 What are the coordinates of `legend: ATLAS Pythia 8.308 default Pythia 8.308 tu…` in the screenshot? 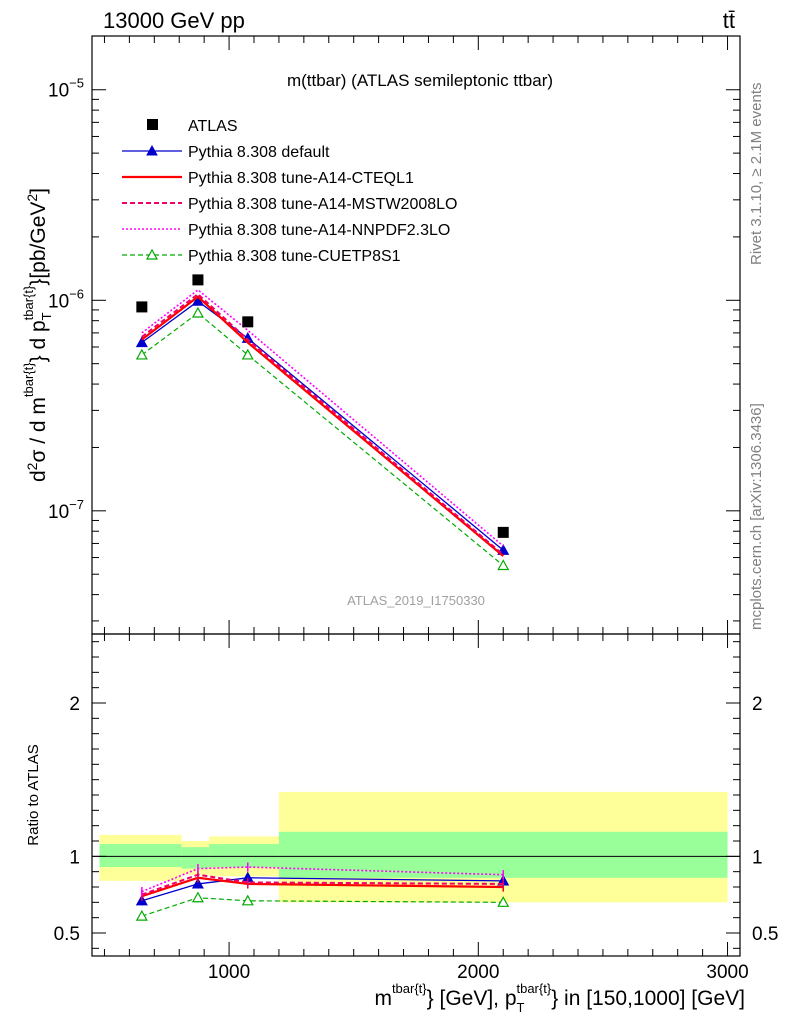 It's located at (289, 191).